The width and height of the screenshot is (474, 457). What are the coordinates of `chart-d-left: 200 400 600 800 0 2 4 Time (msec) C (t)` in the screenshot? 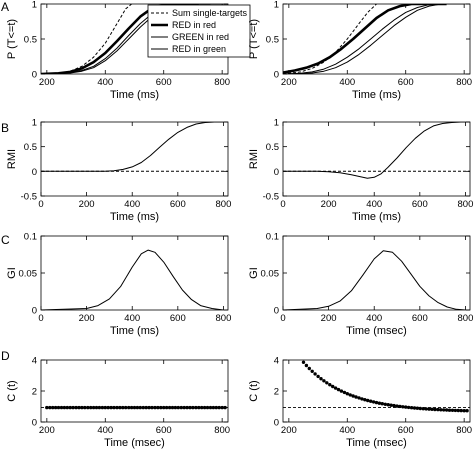 It's located at (118, 403).